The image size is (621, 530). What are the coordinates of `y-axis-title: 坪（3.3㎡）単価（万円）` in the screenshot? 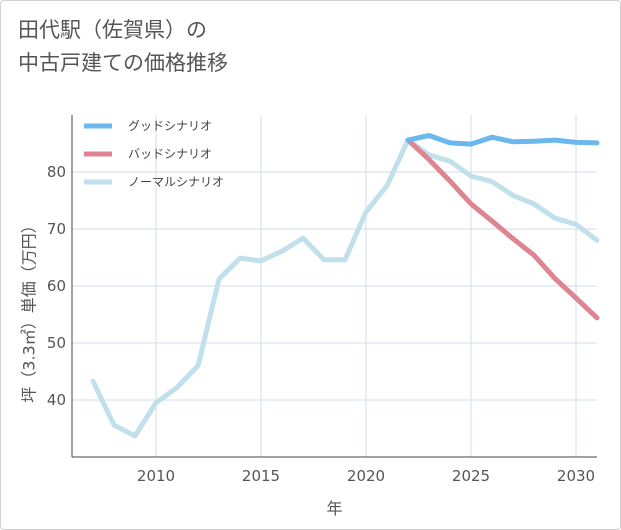 It's located at (29, 309).